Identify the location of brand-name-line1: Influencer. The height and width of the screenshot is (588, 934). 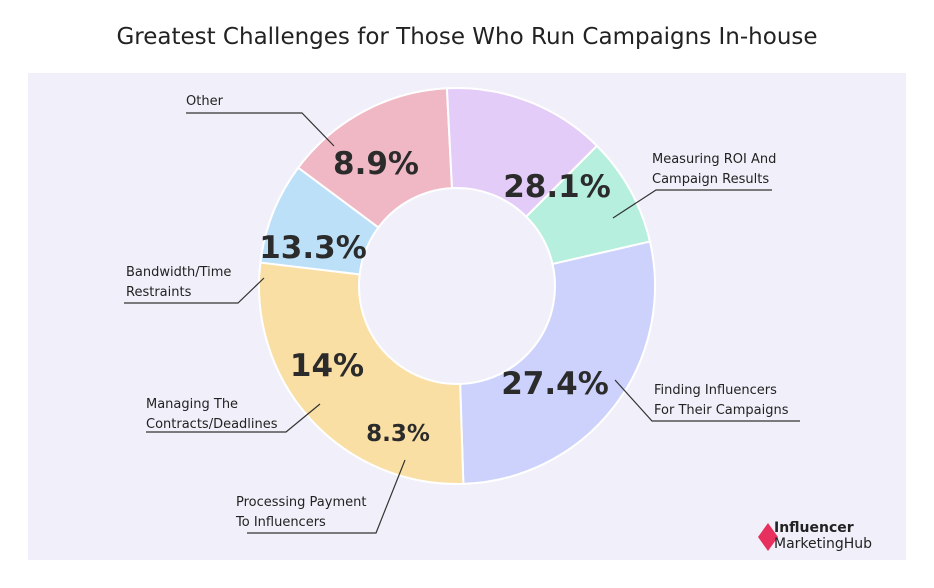
(814, 528).